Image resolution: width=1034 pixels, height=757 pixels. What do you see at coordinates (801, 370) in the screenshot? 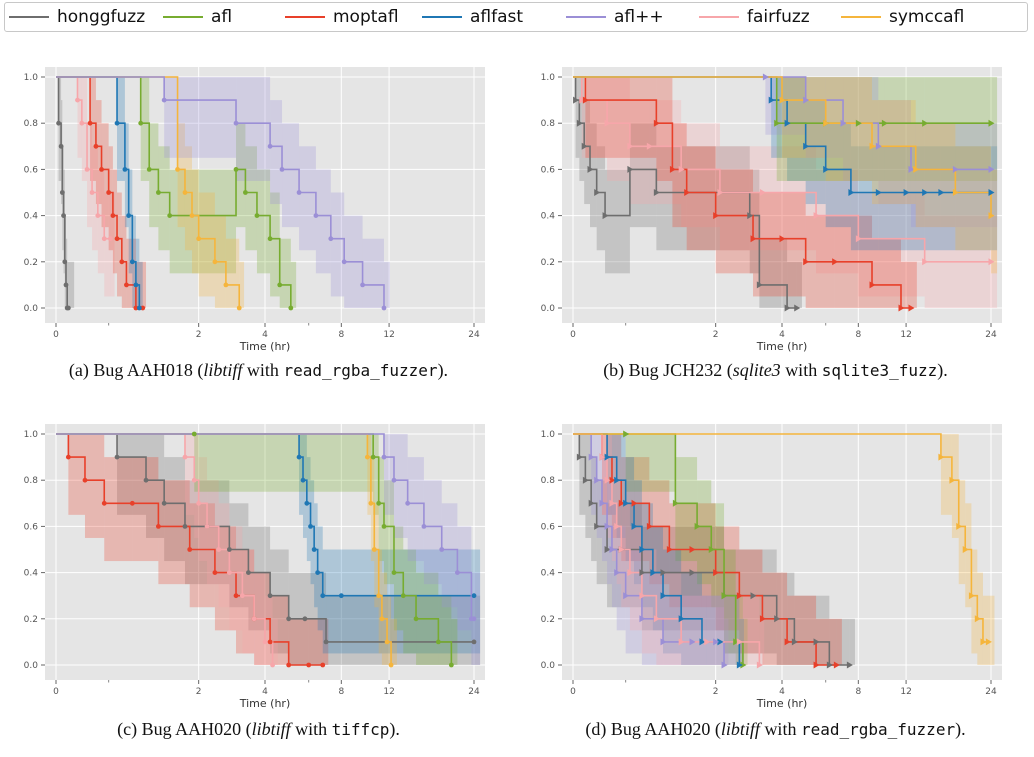
I see `caption-b-middle: with` at bounding box center [801, 370].